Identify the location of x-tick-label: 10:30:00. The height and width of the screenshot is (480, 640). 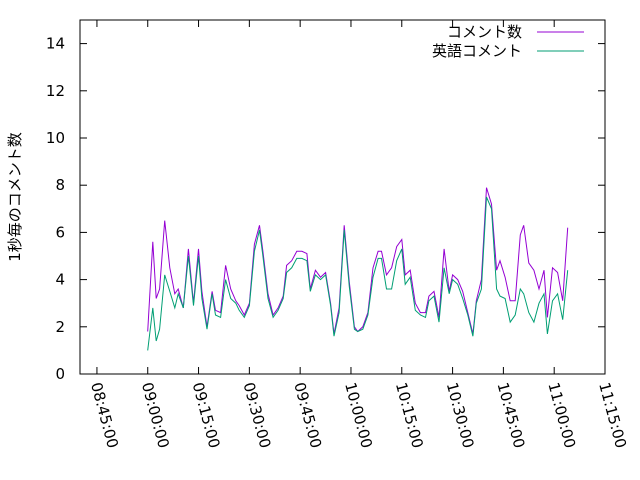
(460, 415).